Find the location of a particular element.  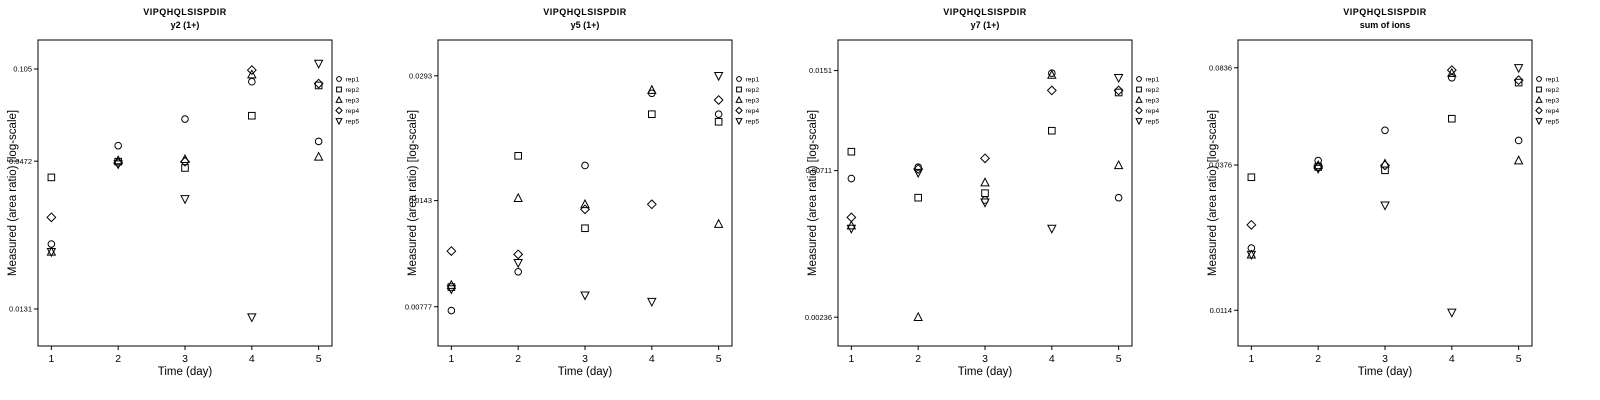

chart-title: VIPQHQLSISPDIR is located at coordinates (585, 12).